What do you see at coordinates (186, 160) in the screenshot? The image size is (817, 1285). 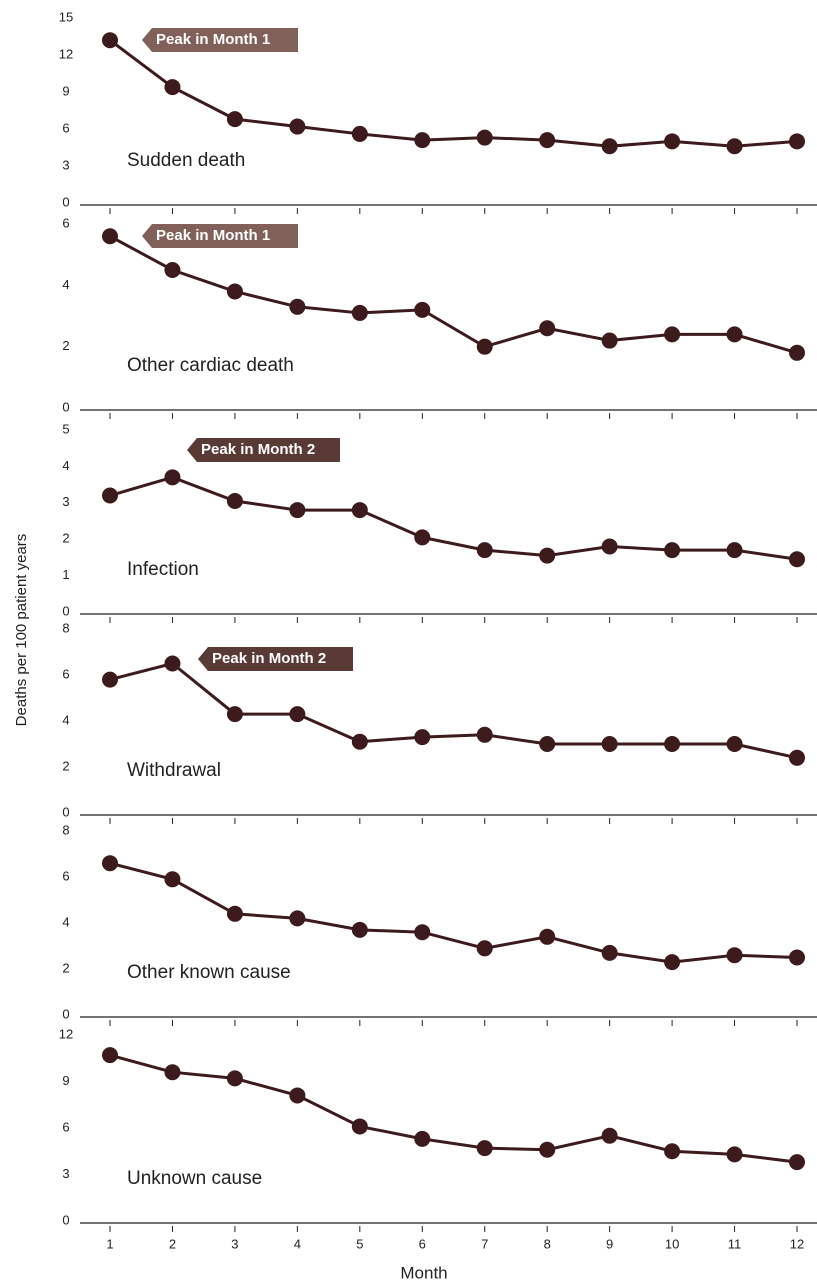 I see `panel-label: Sudden death` at bounding box center [186, 160].